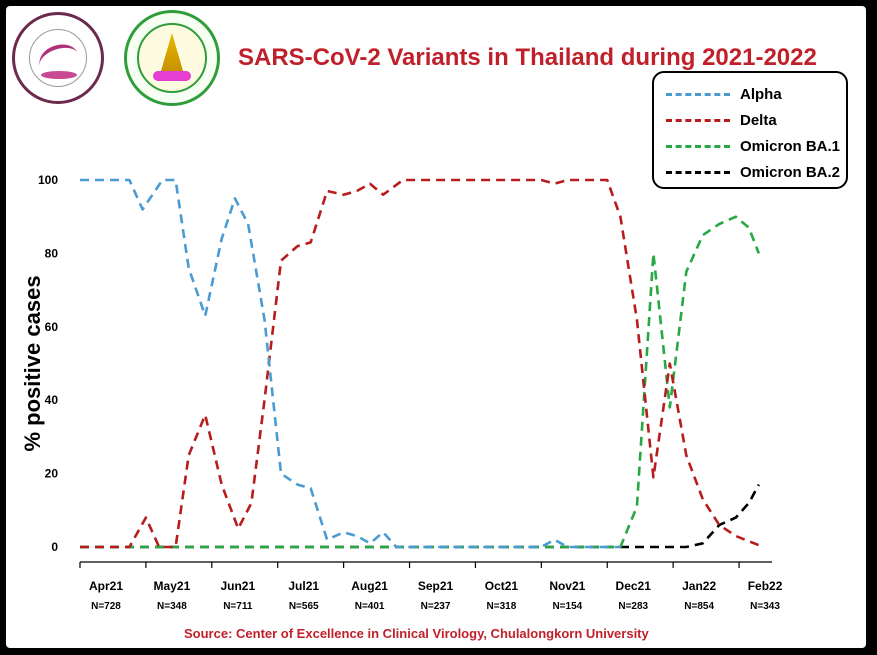  Describe the element at coordinates (502, 606) in the screenshot. I see `x-sample-size-oct21: N=318` at that location.